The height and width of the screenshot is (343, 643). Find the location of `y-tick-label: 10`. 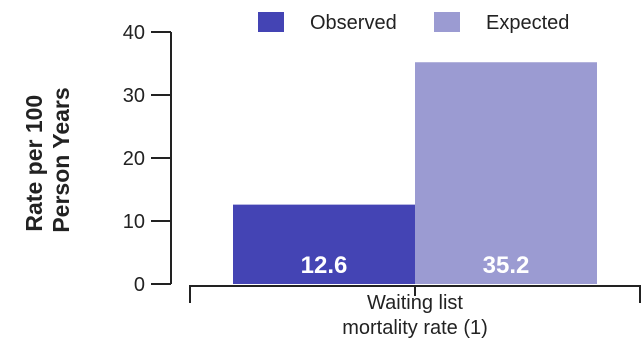

y-tick-label: 10 is located at coordinates (134, 222).